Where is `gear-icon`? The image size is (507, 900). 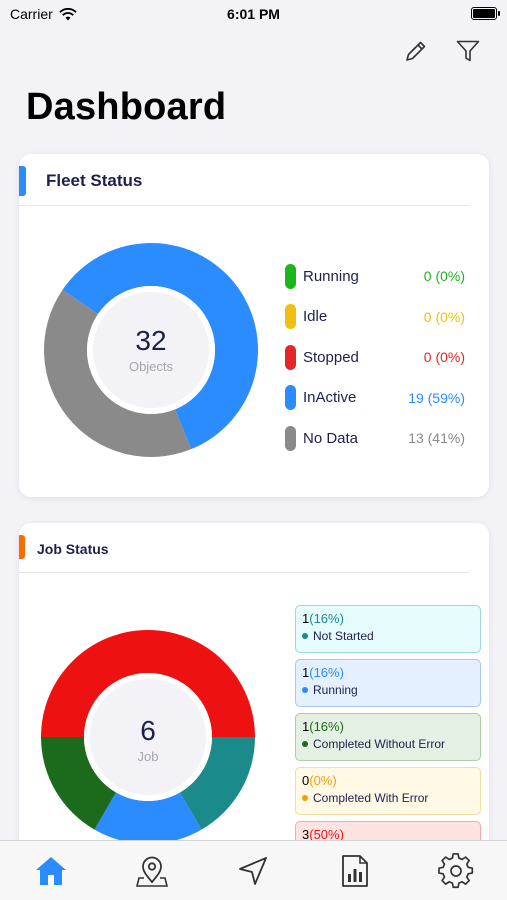 gear-icon is located at coordinates (456, 870).